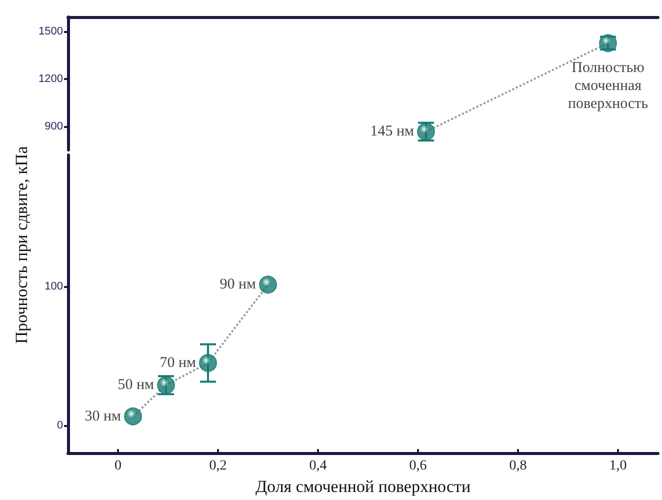  What do you see at coordinates (218, 466) in the screenshot?
I see `x-tick-label: 0,2` at bounding box center [218, 466].